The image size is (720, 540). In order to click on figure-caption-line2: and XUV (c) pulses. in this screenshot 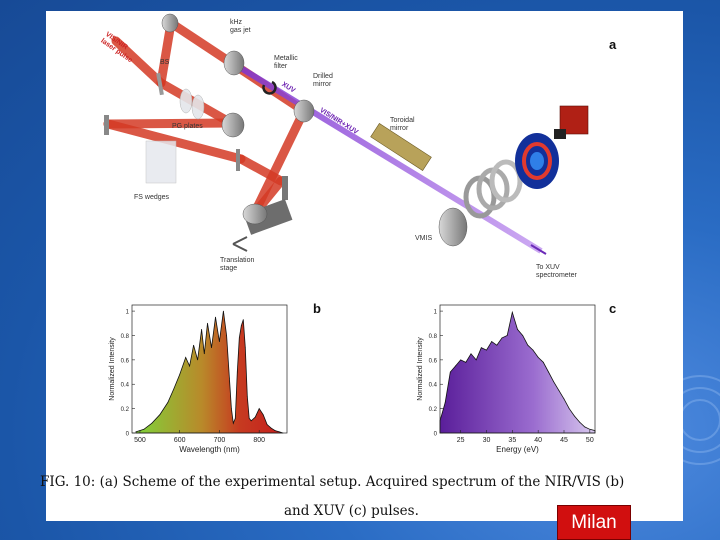, I will do `click(351, 511)`.